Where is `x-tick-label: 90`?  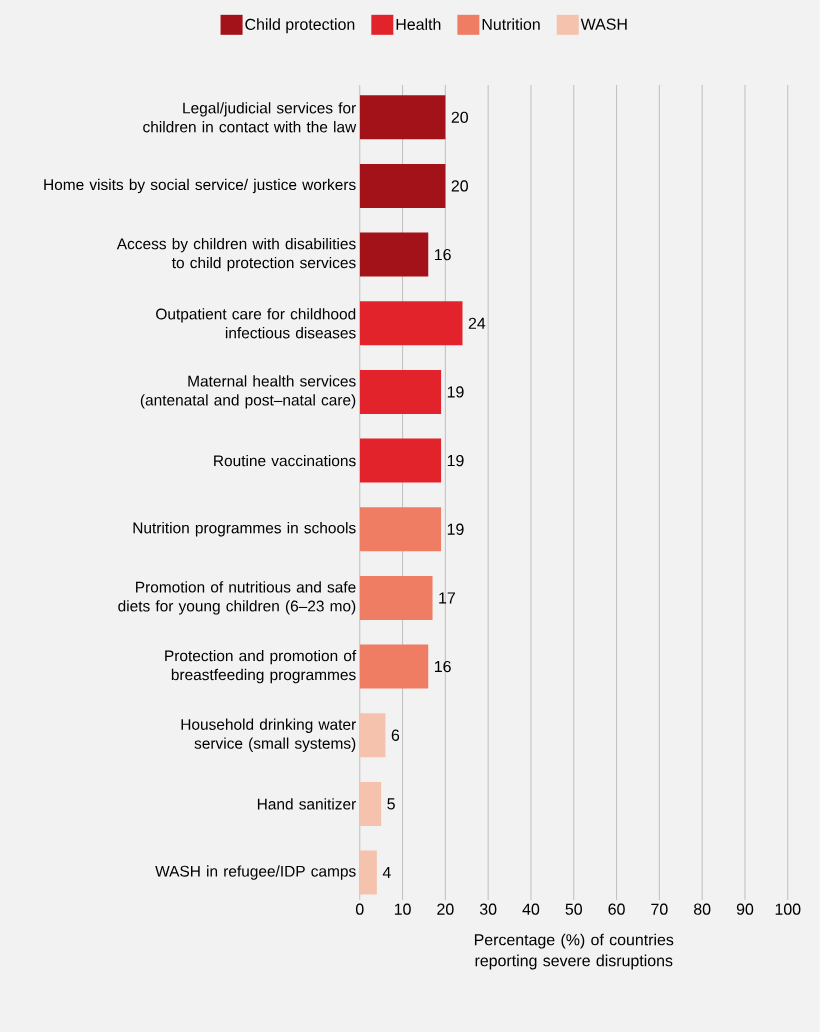
x-tick-label: 90 is located at coordinates (745, 909).